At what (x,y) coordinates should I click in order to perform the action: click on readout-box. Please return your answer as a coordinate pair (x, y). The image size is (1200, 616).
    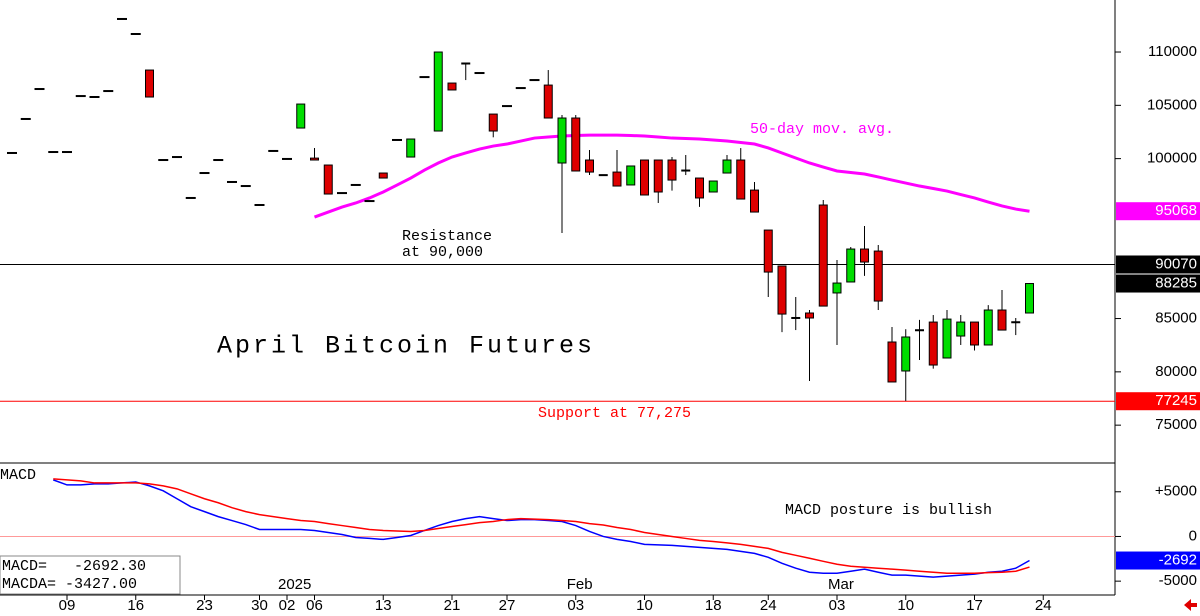
    Looking at the image, I should click on (90, 575).